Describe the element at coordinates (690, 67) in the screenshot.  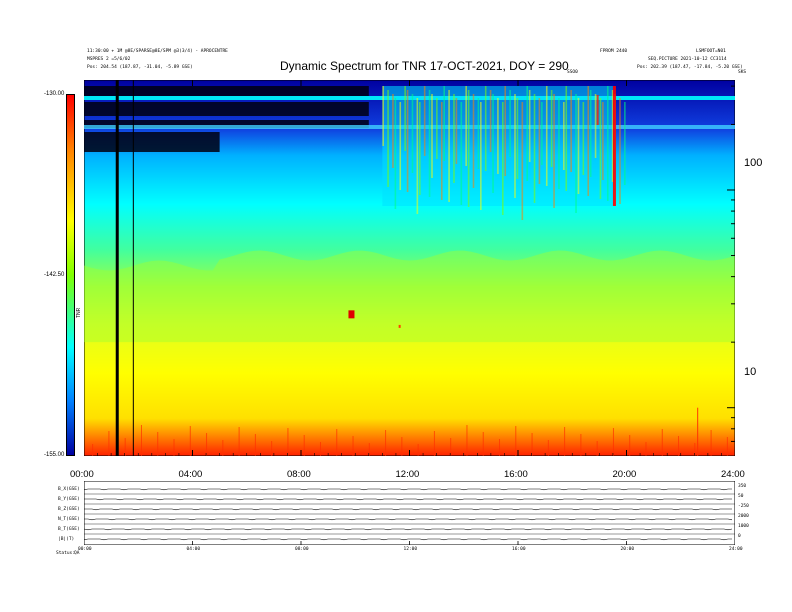
I see `header-info-right-2: Pos: 202.39 (187.47, -17.84, -5.20 GSE)` at that location.